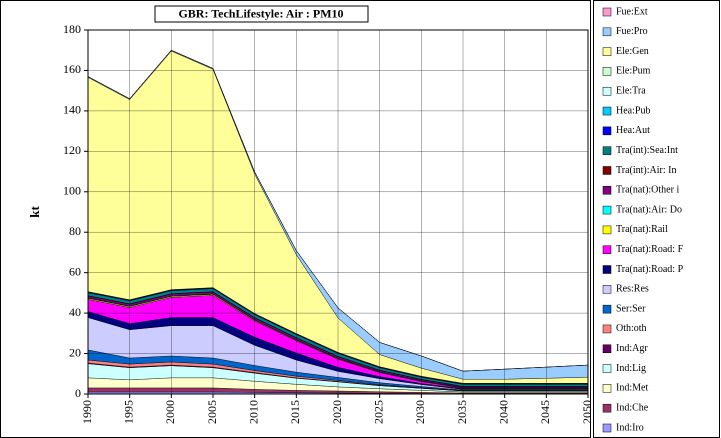  What do you see at coordinates (631, 368) in the screenshot?
I see `legend-label: Ind:Lig` at bounding box center [631, 368].